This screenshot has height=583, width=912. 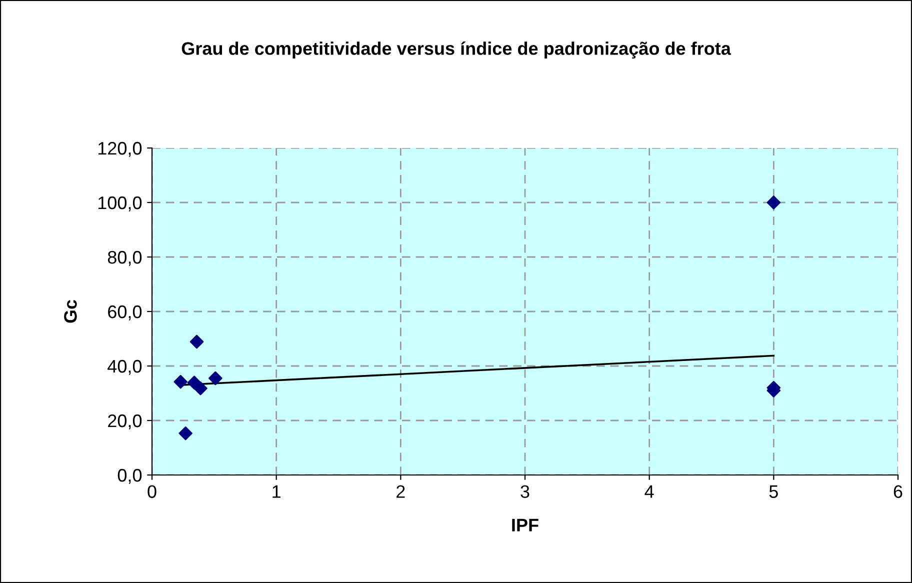 What do you see at coordinates (400, 491) in the screenshot?
I see `x-tick-label: 2` at bounding box center [400, 491].